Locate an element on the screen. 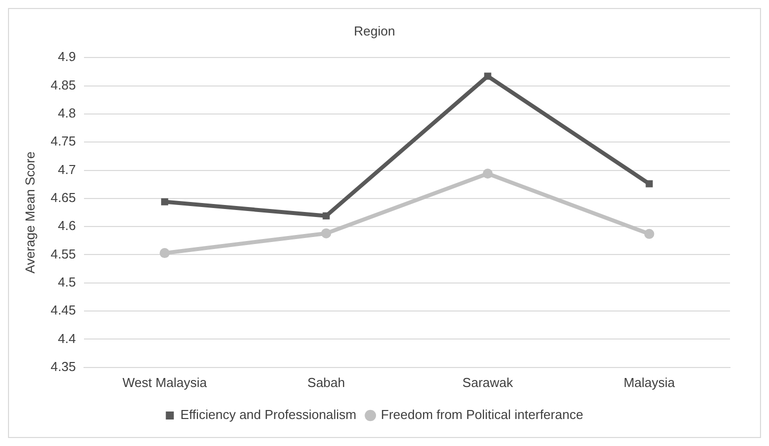  y-tick-label: 4.45 is located at coordinates (63, 310).